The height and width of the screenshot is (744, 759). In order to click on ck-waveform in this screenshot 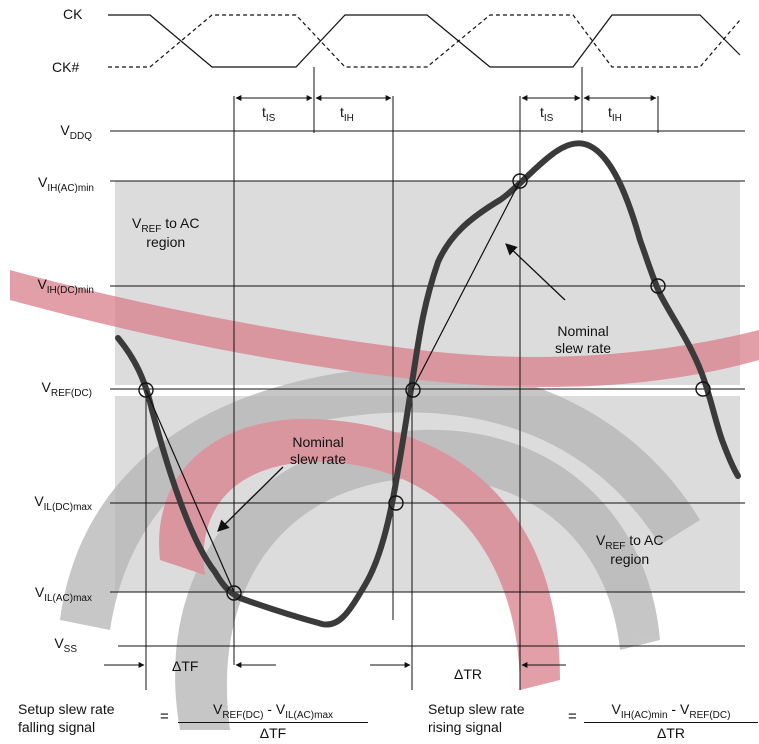, I will do `click(424, 41)`.